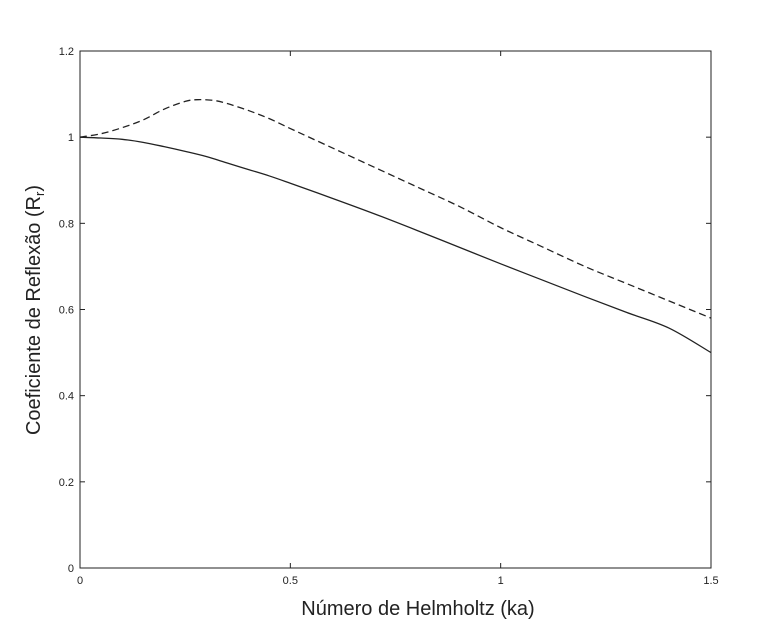  I want to click on x-axis-label: Número de Helmholtz (ka), so click(417, 609).